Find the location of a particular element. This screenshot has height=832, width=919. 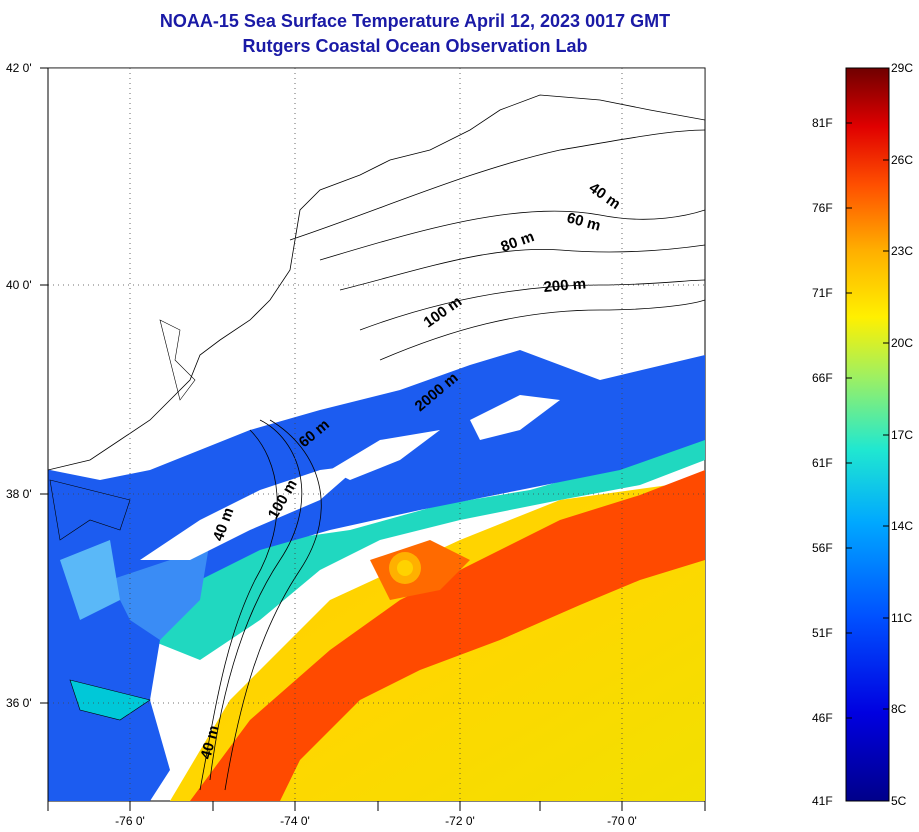

lon-label: -74 0' is located at coordinates (295, 821).